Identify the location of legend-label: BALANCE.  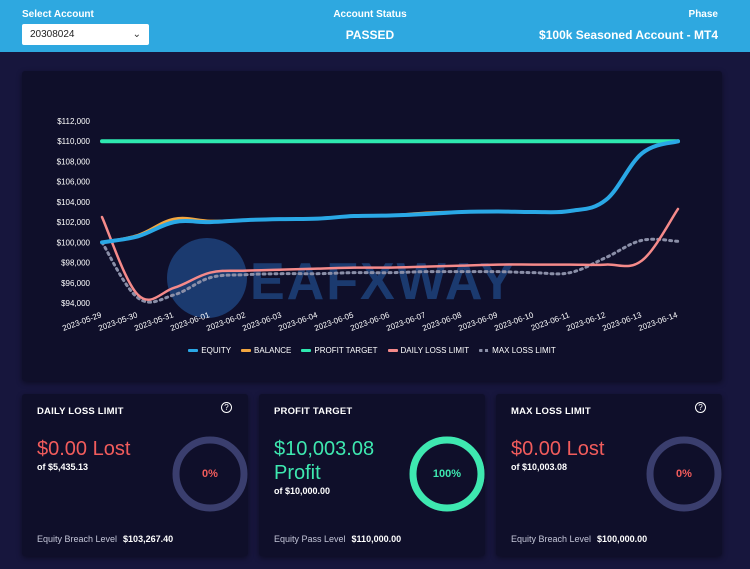
(273, 350).